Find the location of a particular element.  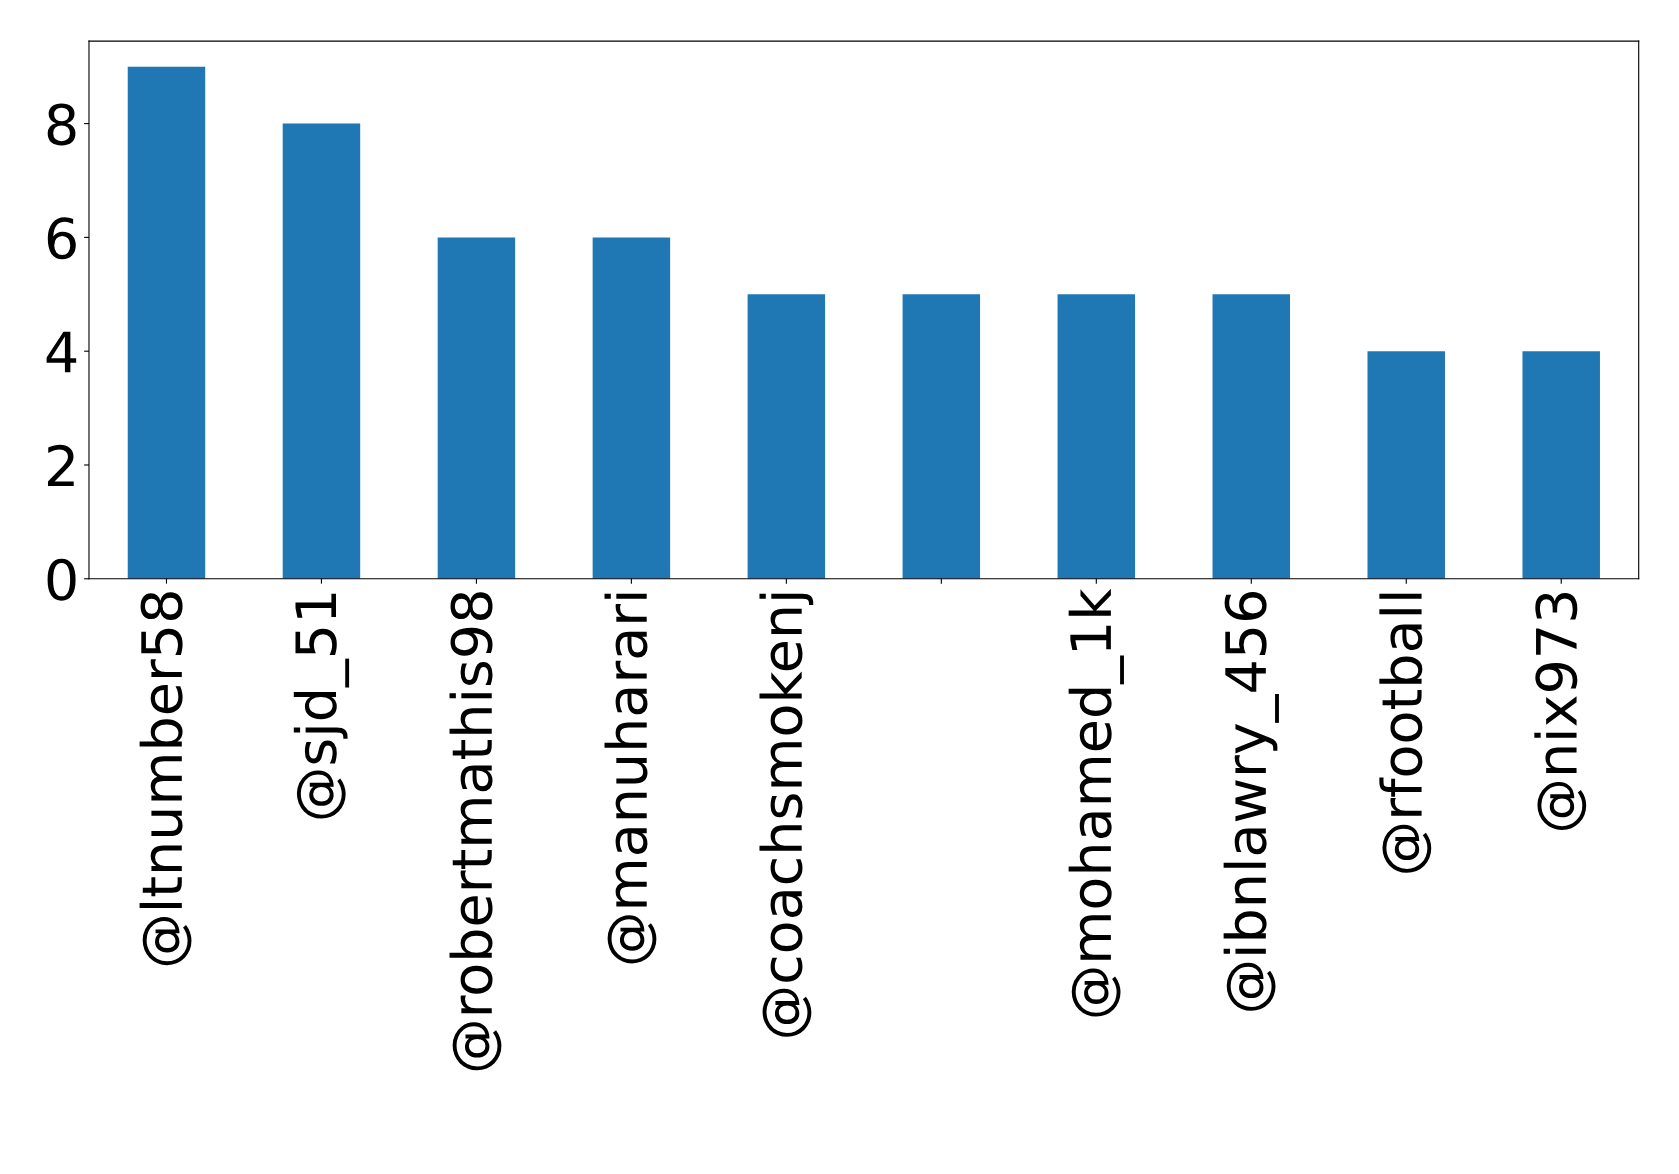

y-tick-label: 6 is located at coordinates (61, 238).